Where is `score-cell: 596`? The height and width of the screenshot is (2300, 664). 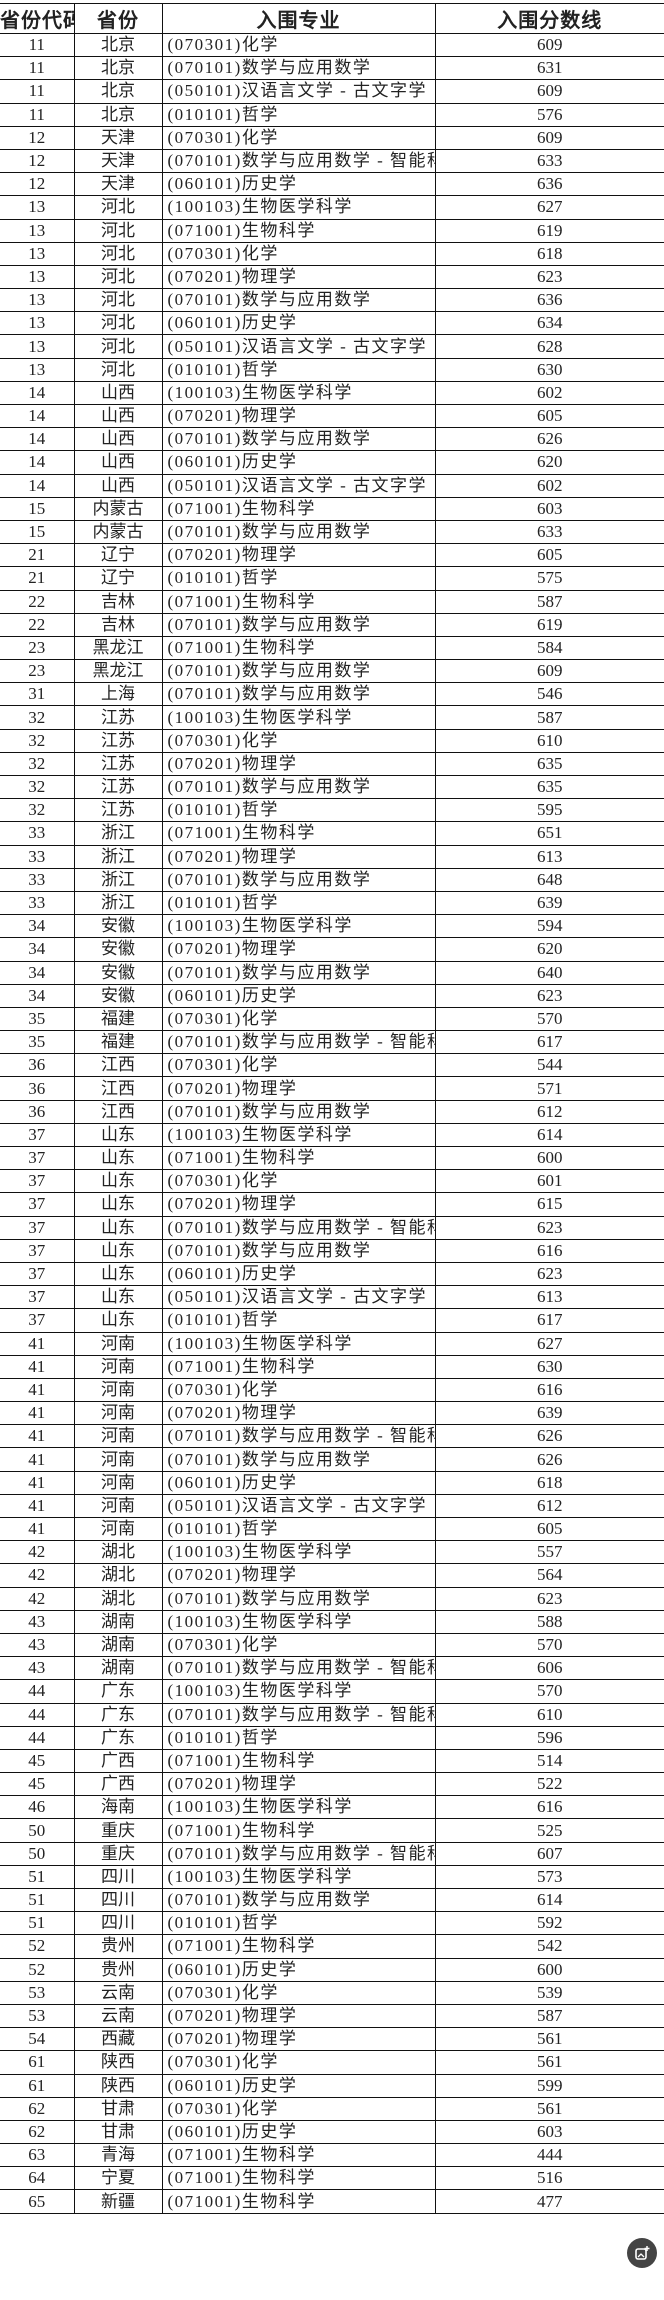 score-cell: 596 is located at coordinates (549, 1737).